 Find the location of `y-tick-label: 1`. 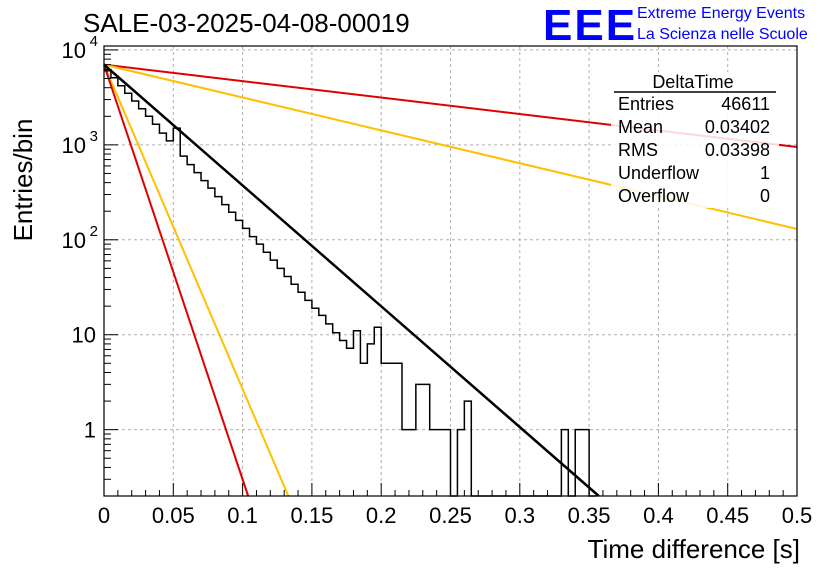

y-tick-label: 1 is located at coordinates (90, 430).